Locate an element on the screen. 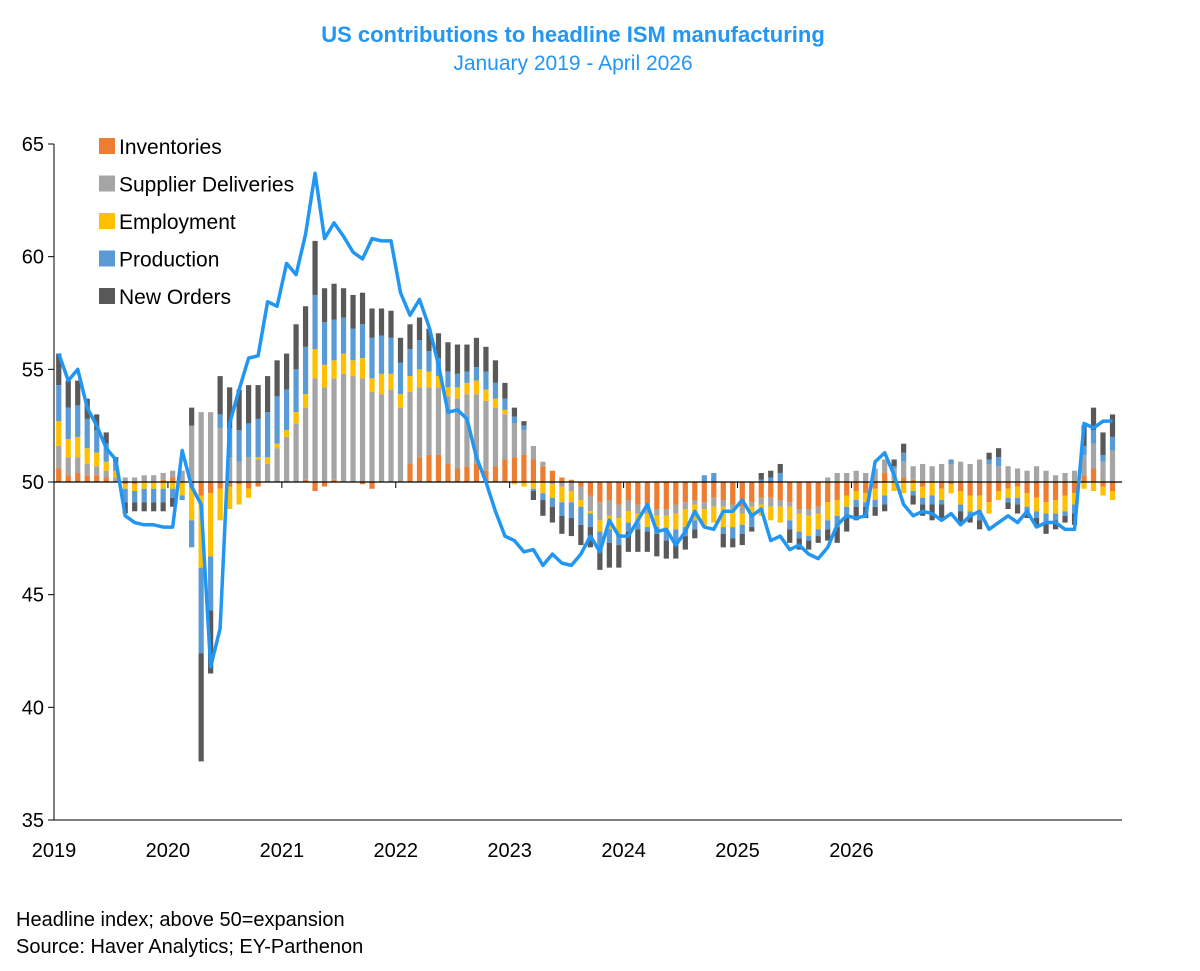 The image size is (1200, 971). y-tick-label: 45 is located at coordinates (33, 596).